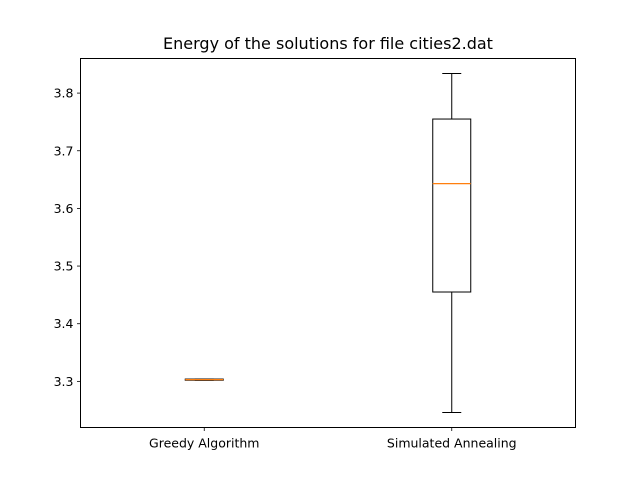  I want to click on y-tick-label: 3.8, so click(64, 93).